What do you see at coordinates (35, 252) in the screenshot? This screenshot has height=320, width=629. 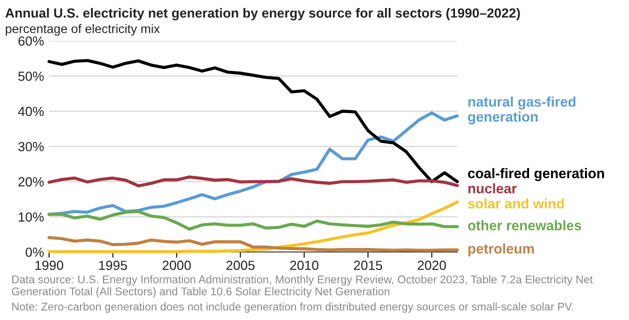 I see `y-tick-label: 0%` at bounding box center [35, 252].